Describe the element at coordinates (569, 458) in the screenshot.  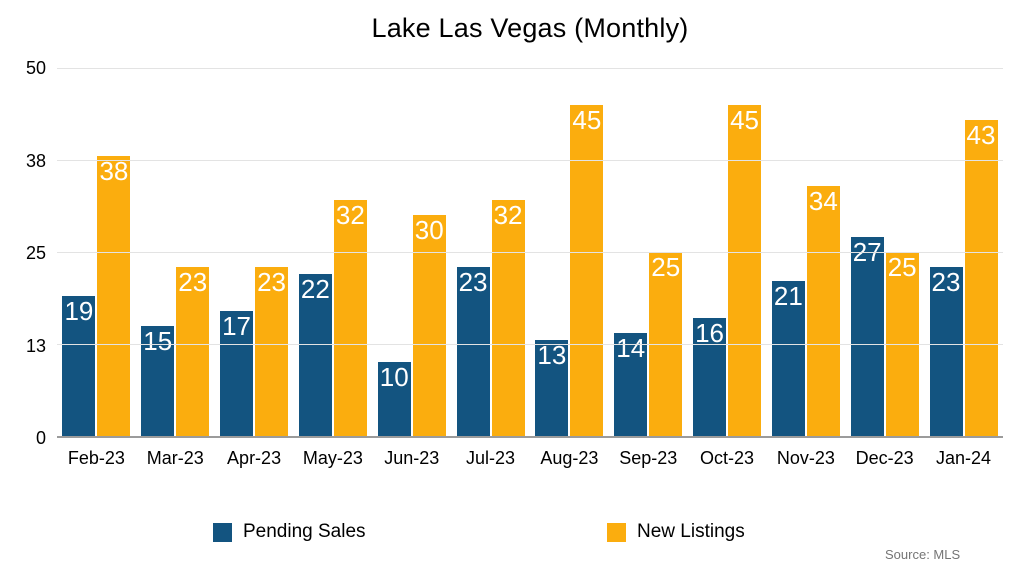
I see `x-tick-label: Aug-23` at that location.